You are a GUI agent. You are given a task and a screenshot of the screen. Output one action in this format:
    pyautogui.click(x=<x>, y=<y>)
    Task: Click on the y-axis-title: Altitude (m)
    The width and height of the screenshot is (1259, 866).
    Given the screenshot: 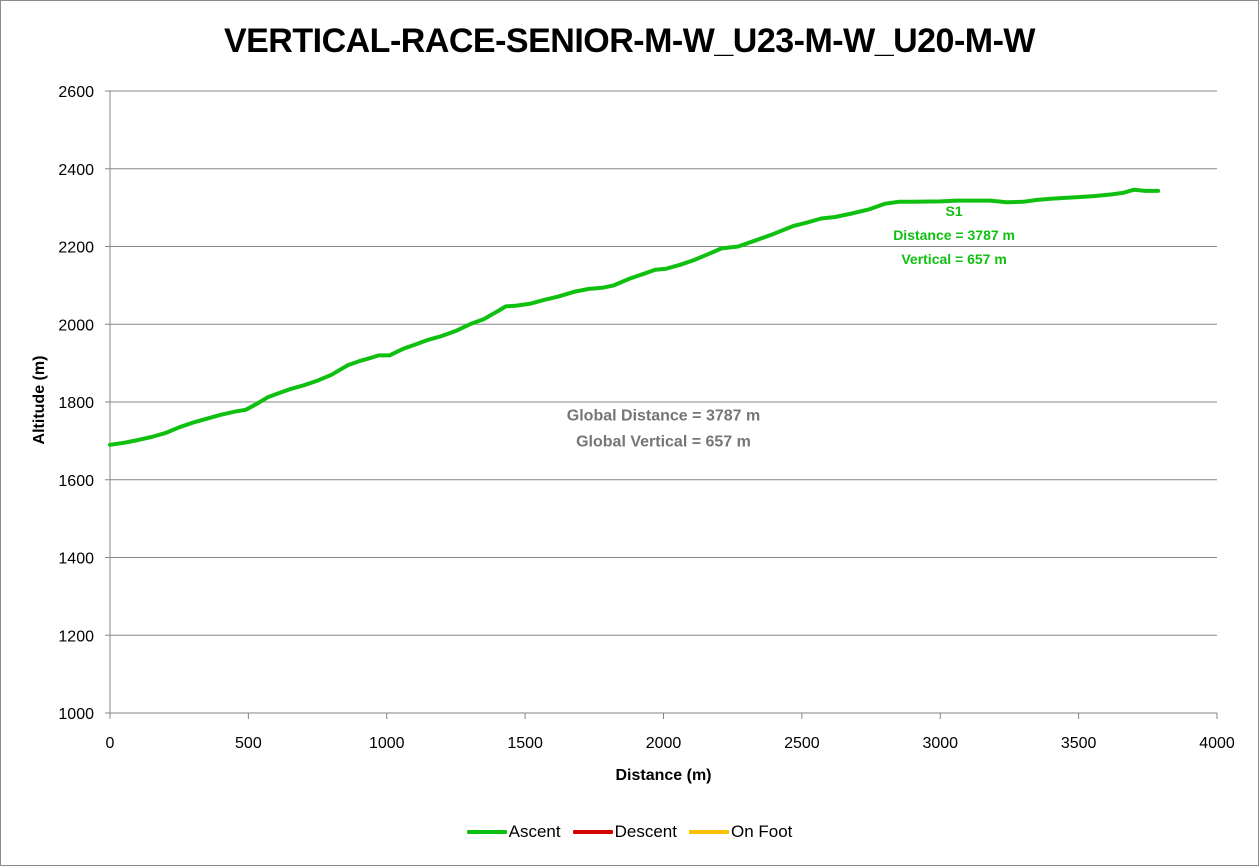 What is the action you would take?
    pyautogui.click(x=39, y=400)
    